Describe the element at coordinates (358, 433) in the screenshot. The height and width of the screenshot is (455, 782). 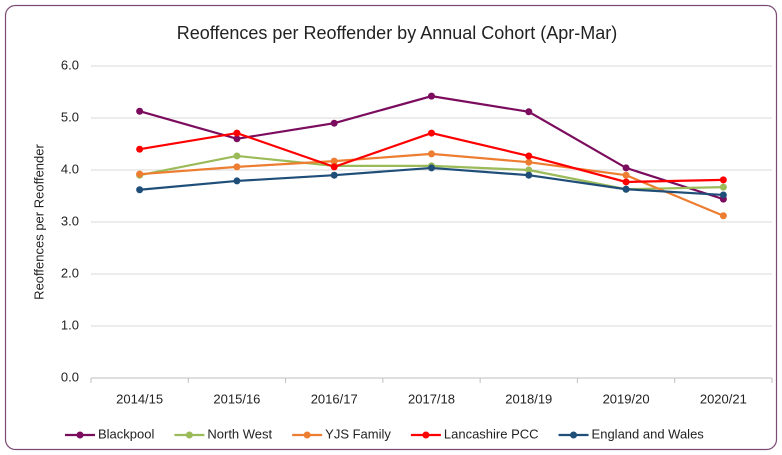
I see `legend-label: YJS Family` at that location.